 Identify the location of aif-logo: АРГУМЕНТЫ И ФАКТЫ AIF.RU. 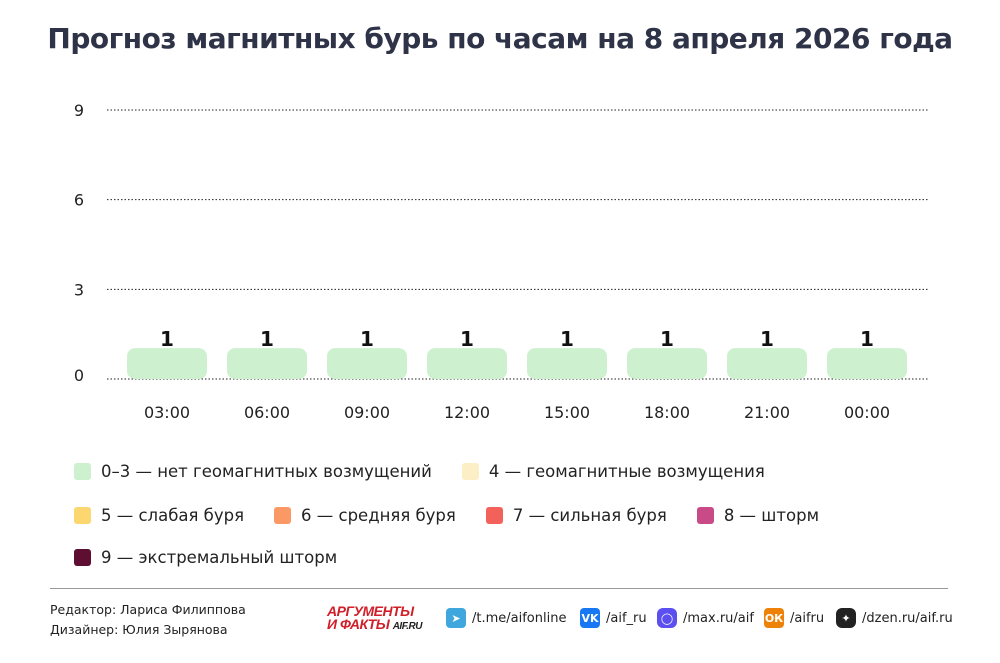
(375, 618).